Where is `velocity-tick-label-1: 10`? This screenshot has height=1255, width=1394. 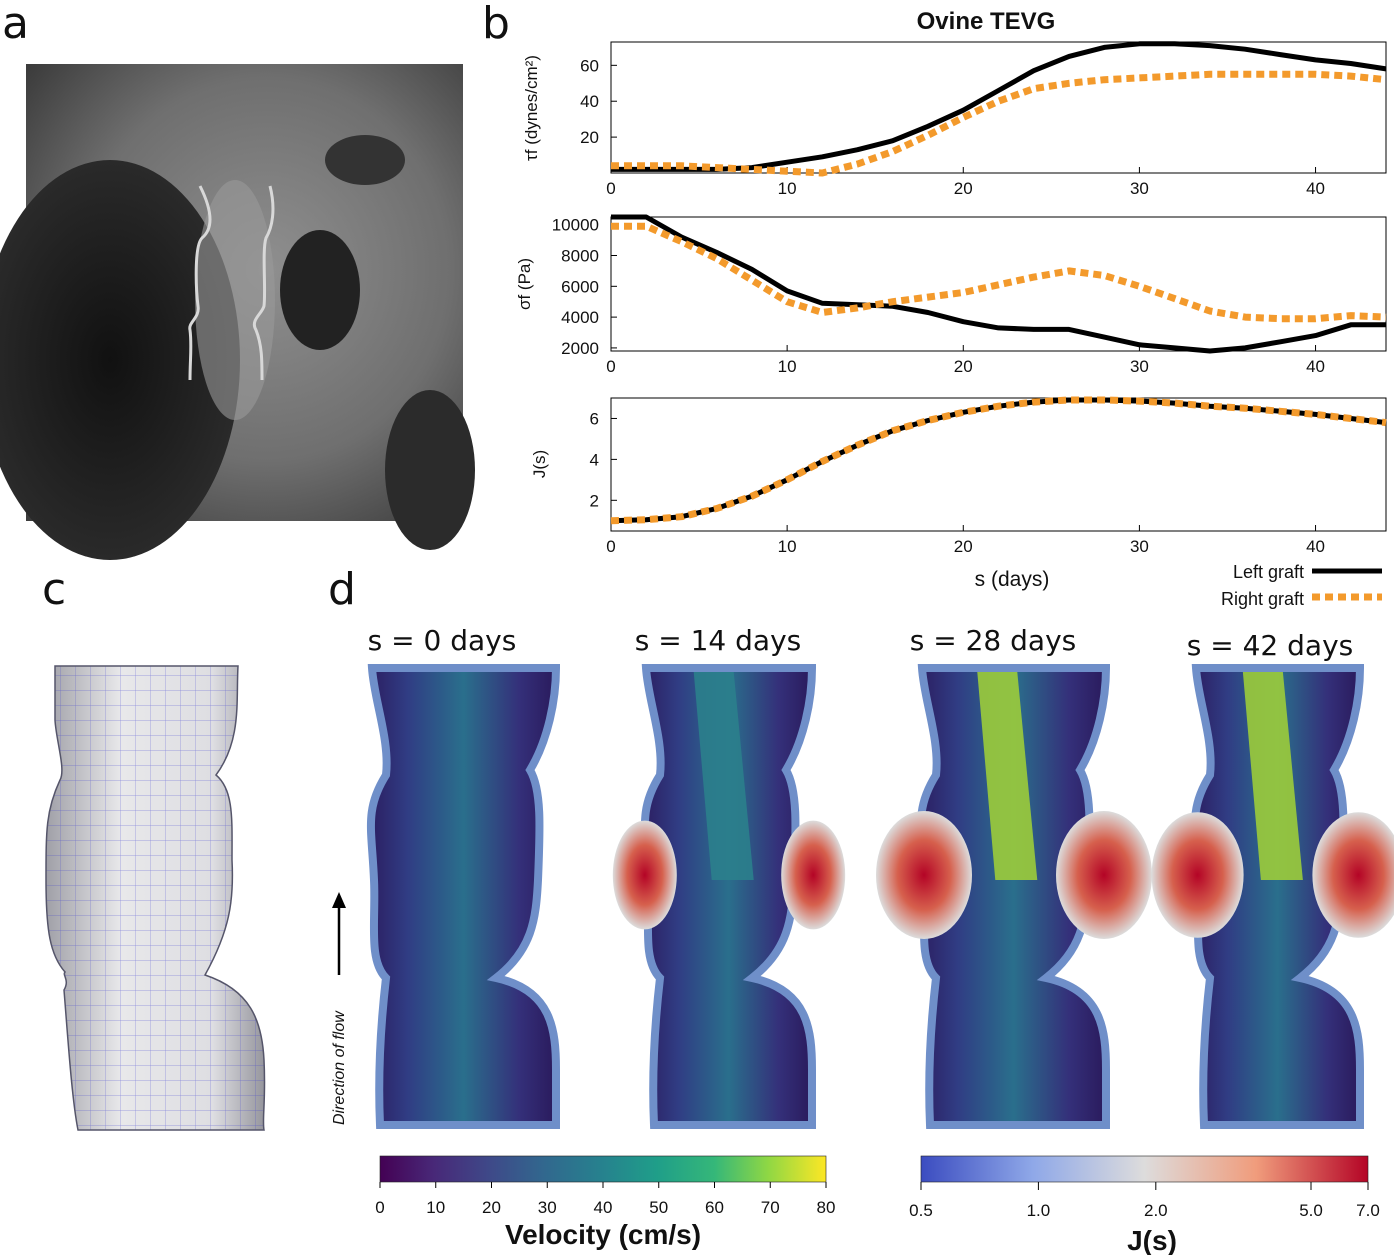 velocity-tick-label-1: 10 is located at coordinates (435, 1207).